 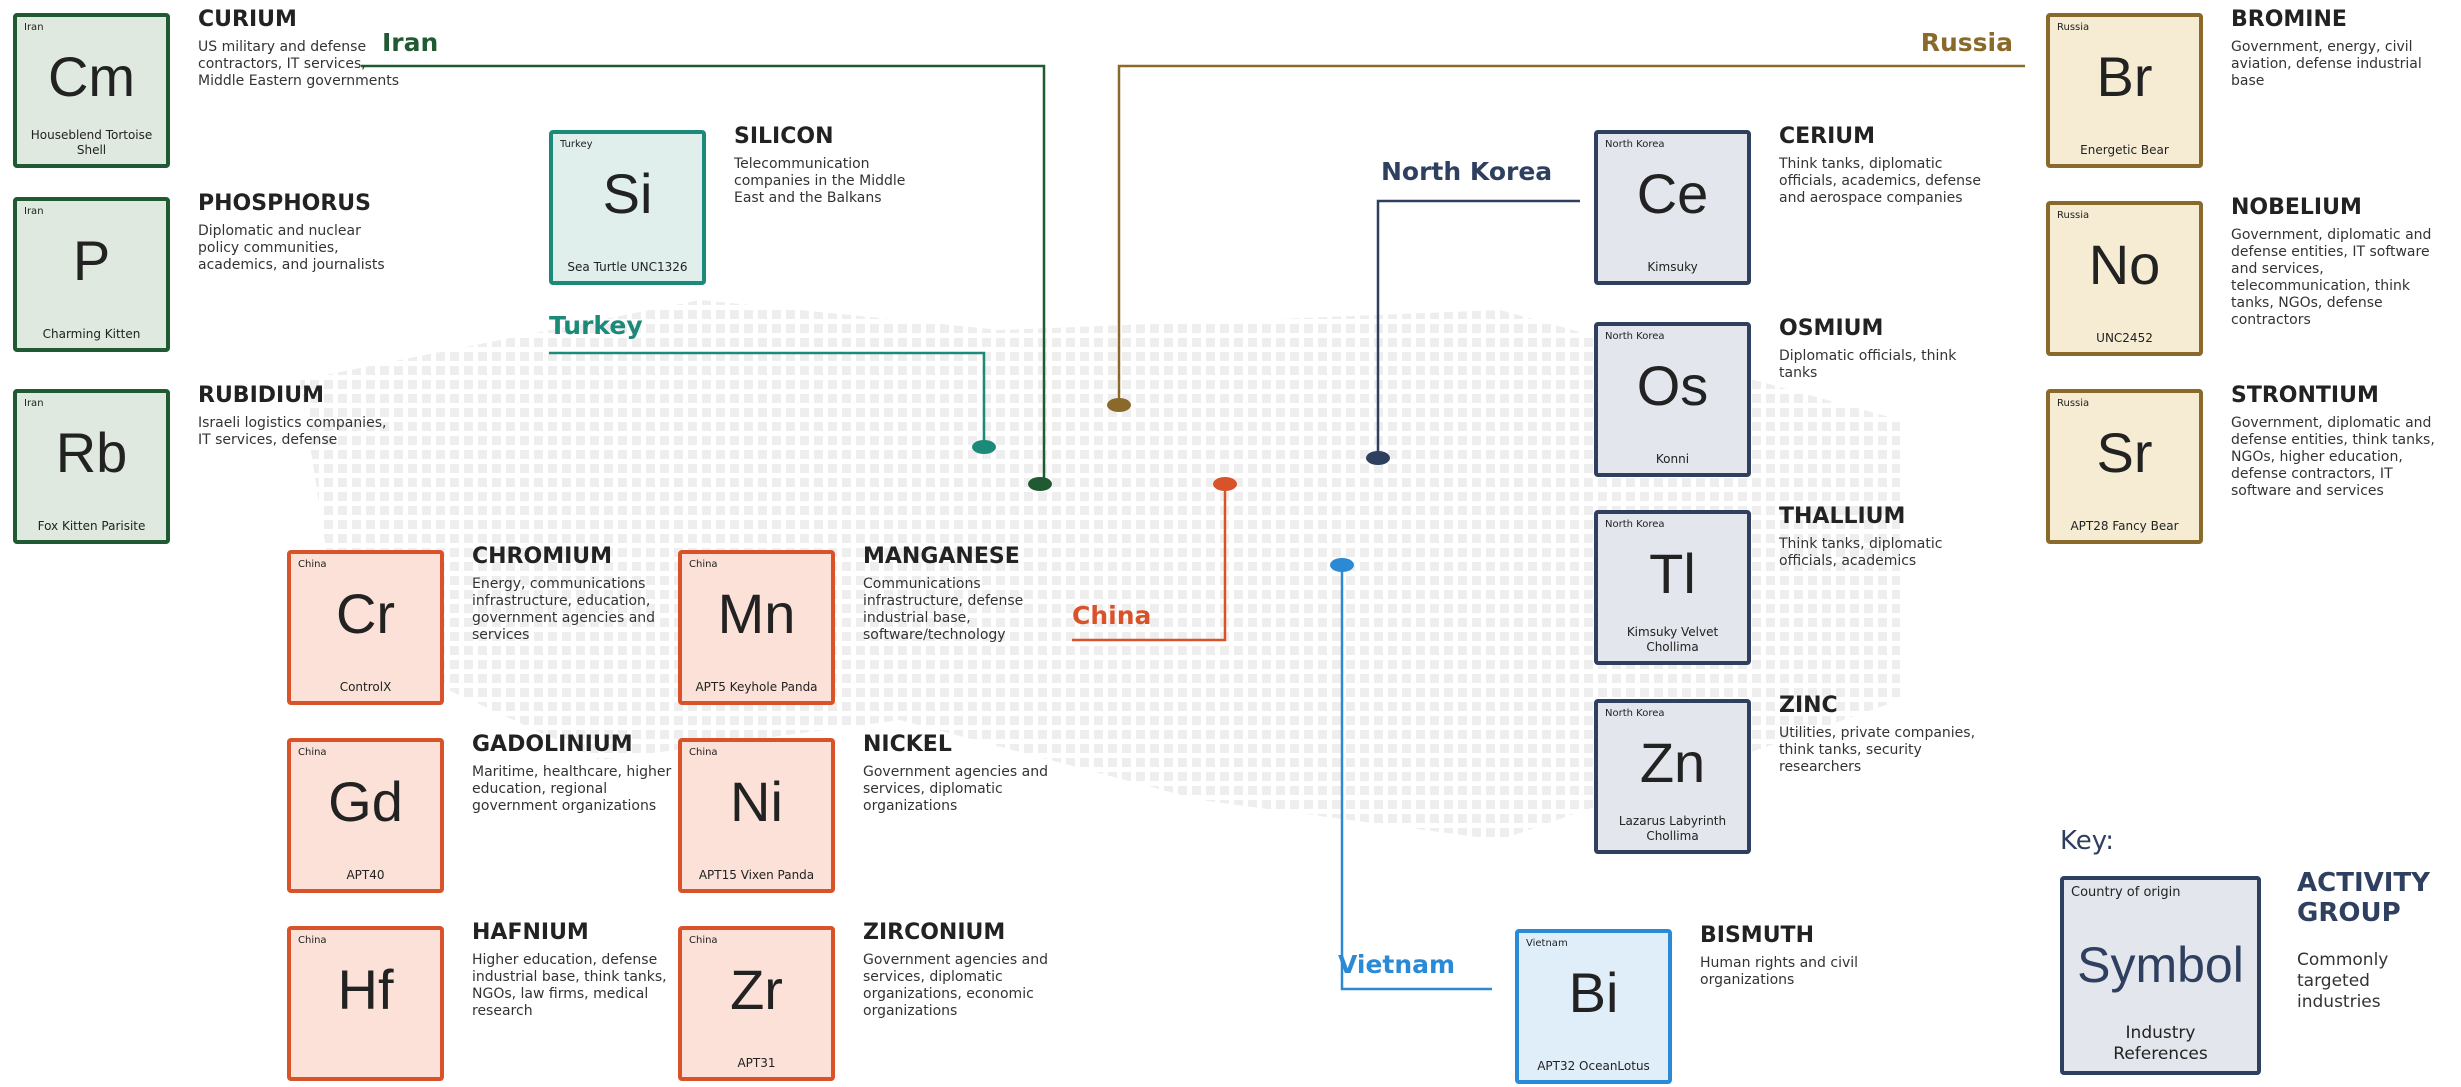 I want to click on country-label: North Korea, so click(x=1467, y=171).